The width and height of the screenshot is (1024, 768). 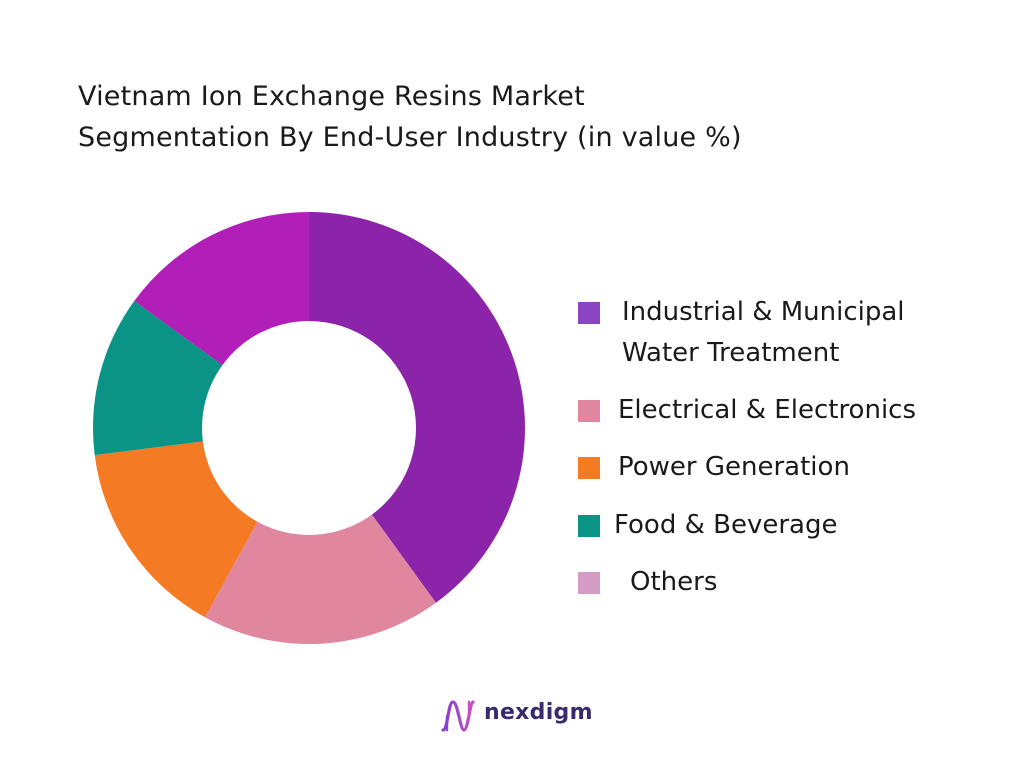 What do you see at coordinates (176, 529) in the screenshot?
I see `donut-slice-power-generation` at bounding box center [176, 529].